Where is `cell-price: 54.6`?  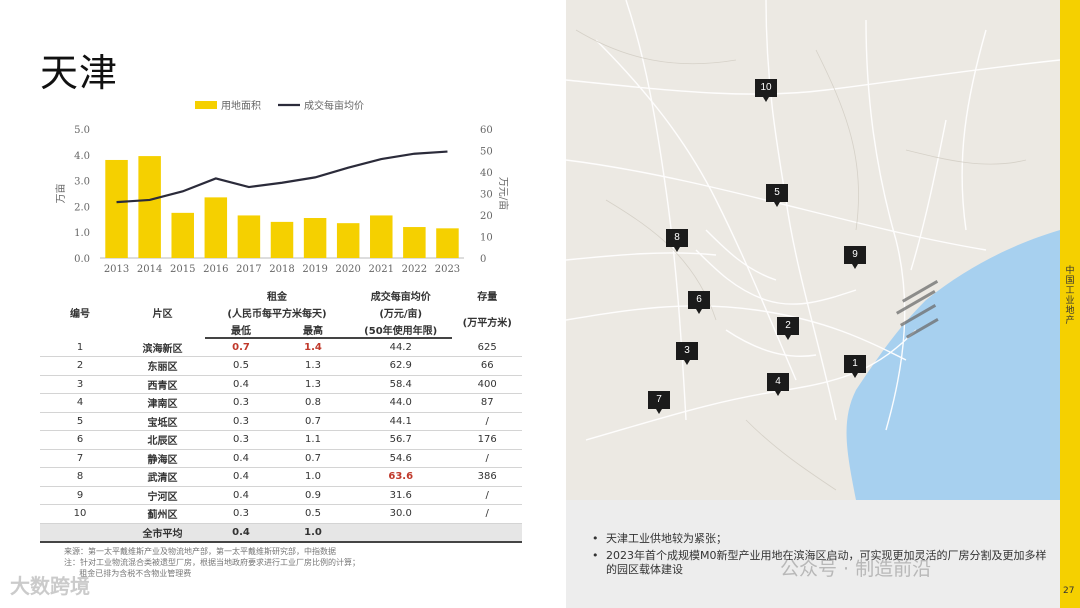
cell-price: 54.6 is located at coordinates (401, 458).